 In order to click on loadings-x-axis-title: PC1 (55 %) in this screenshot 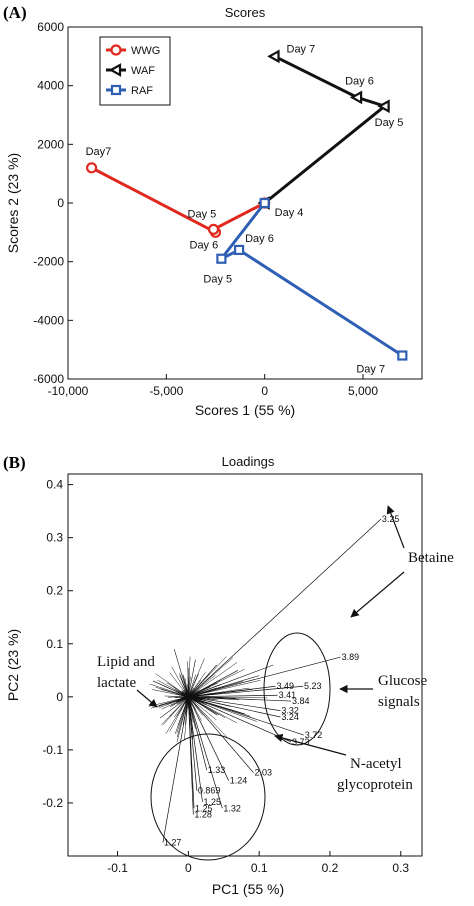, I will do `click(248, 889)`.